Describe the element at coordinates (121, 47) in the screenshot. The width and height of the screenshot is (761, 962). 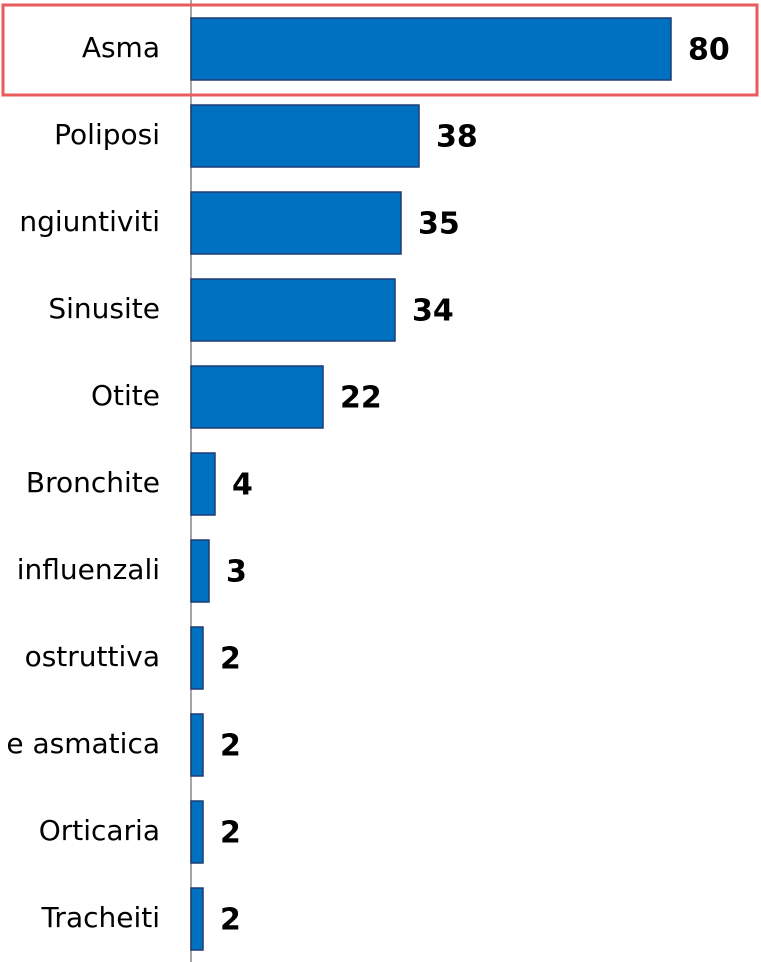
I see `category-label: Asma` at that location.